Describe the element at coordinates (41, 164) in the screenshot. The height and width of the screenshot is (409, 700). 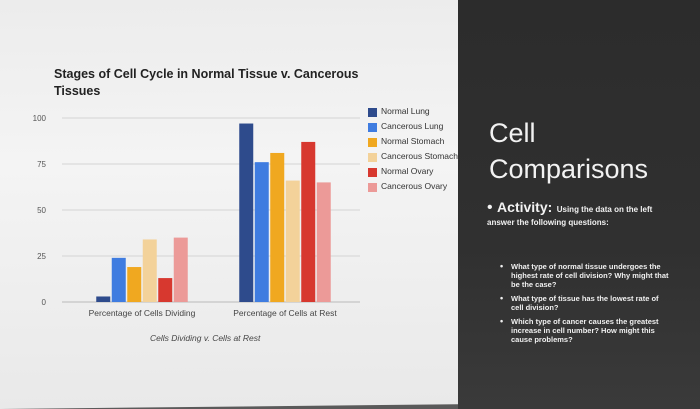
I see `y-tick-label: 75` at that location.